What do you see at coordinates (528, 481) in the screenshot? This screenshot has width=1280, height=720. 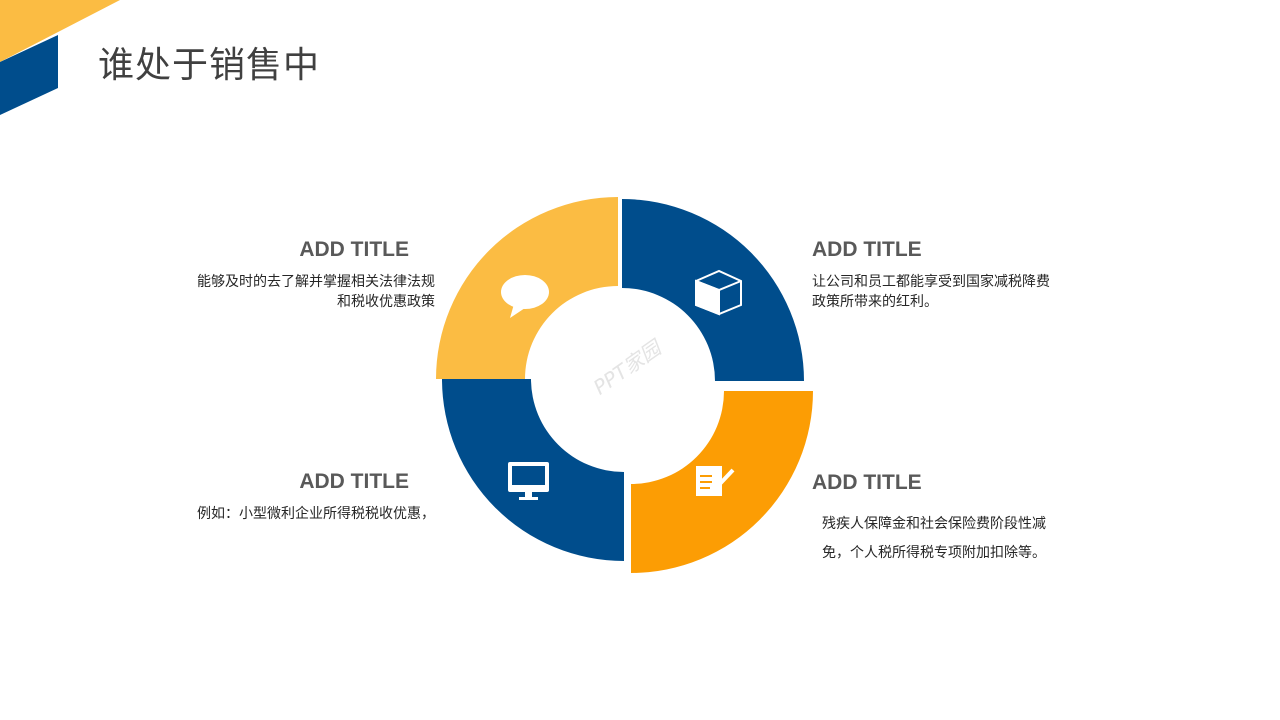 I see `monitor-icon` at bounding box center [528, 481].